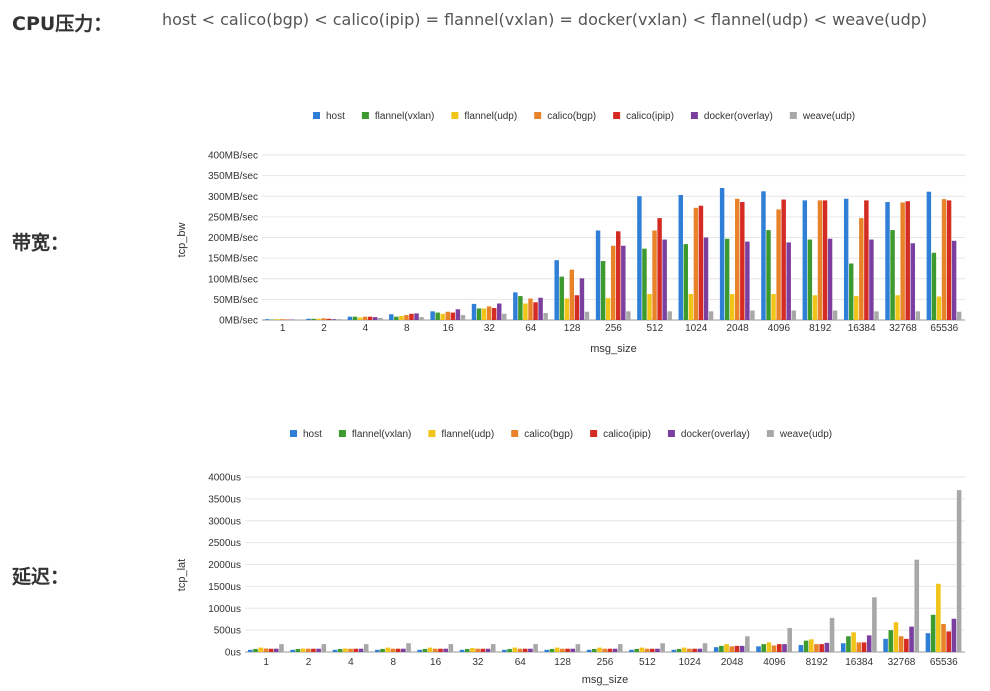 This screenshot has width=990, height=691. What do you see at coordinates (805, 434) in the screenshot?
I see `legend-label: weave(udp)` at bounding box center [805, 434].